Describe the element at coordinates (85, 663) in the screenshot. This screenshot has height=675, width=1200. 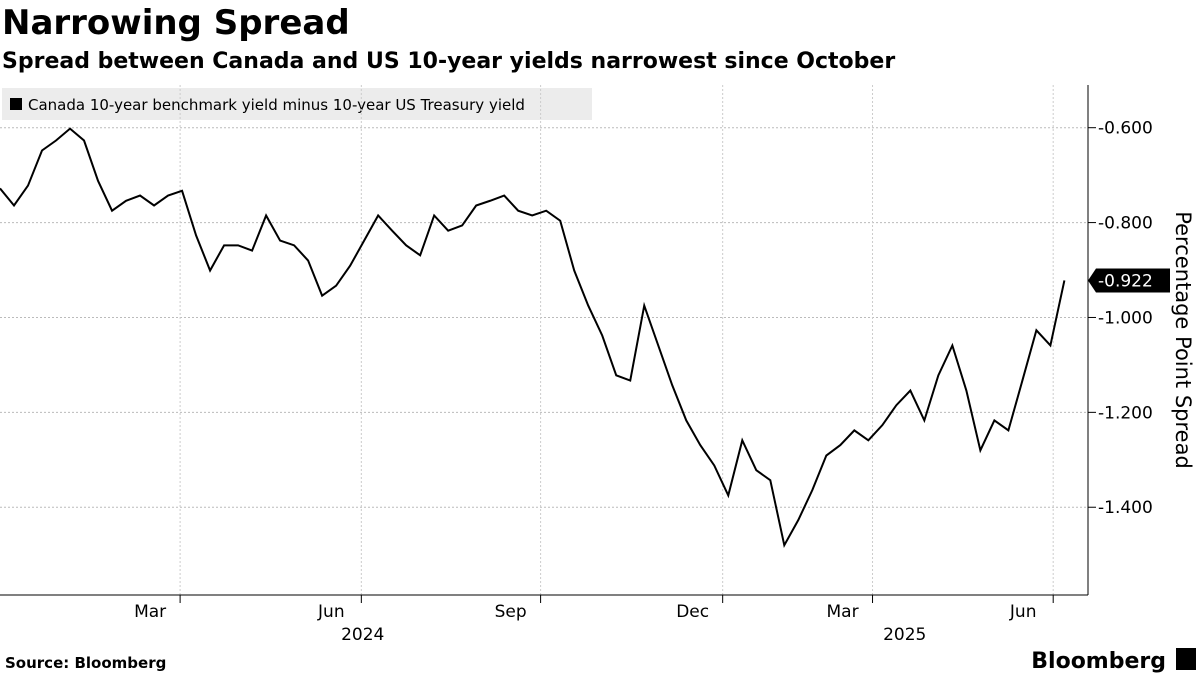
I see `source: Source: Bloomberg` at that location.